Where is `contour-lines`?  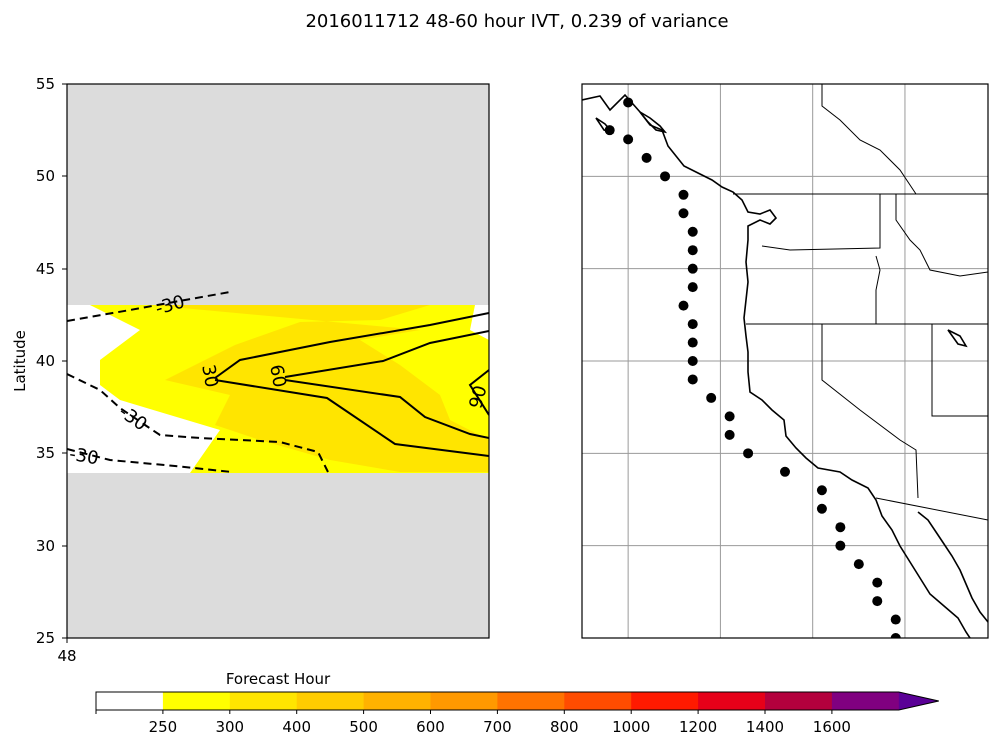 contour-lines is located at coordinates (278, 382).